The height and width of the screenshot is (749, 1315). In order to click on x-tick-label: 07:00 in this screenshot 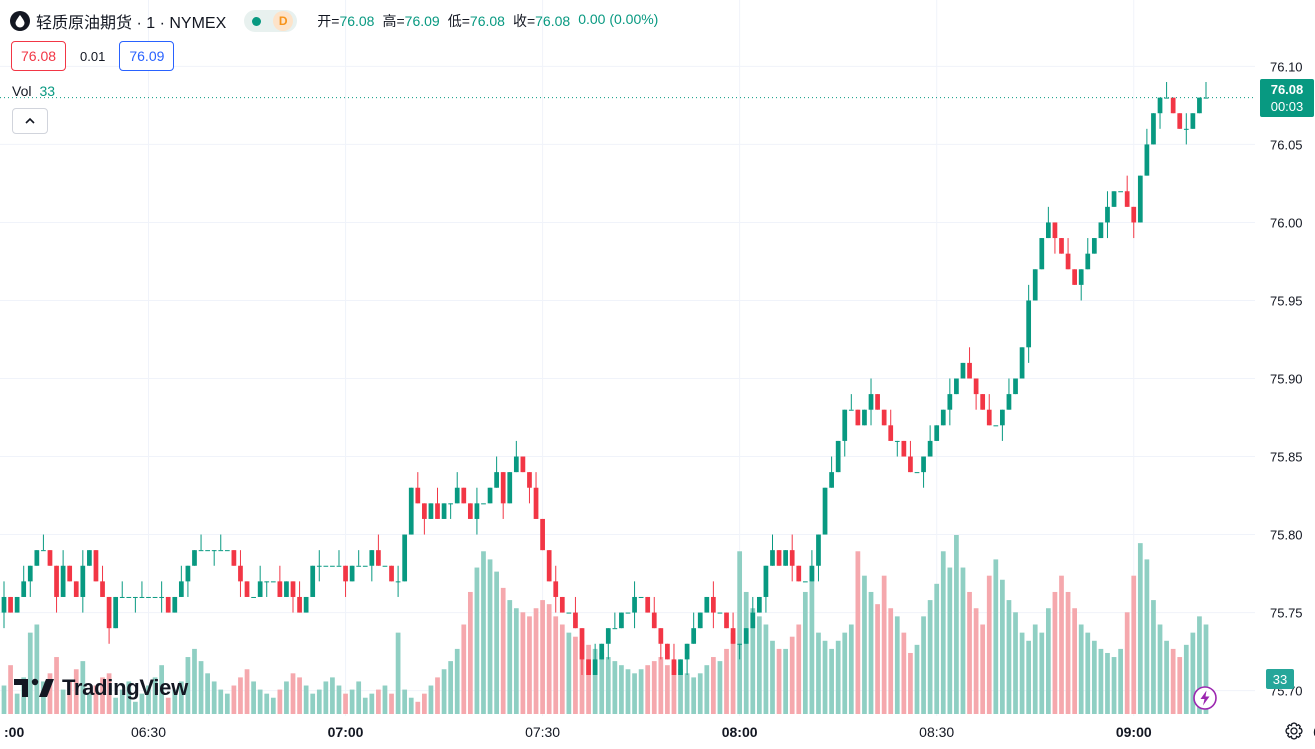, I will do `click(346, 732)`.